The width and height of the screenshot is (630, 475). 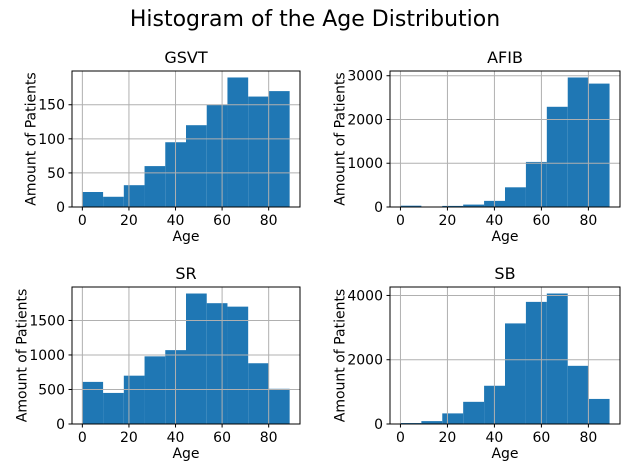 I want to click on y-tick-label: 150, so click(x=51, y=106).